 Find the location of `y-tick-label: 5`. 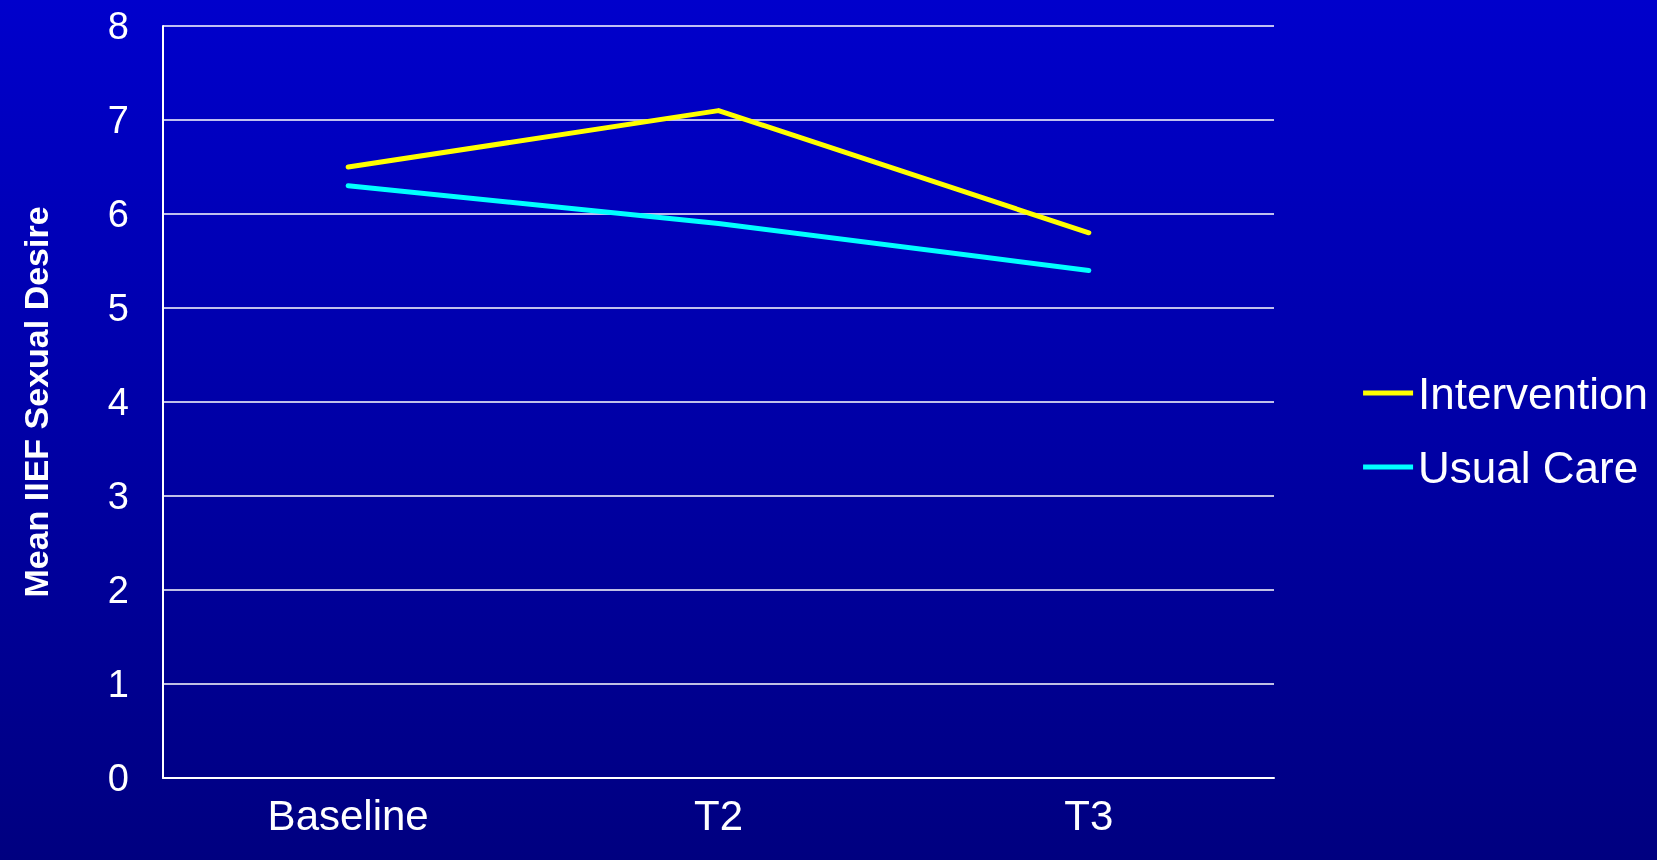

y-tick-label: 5 is located at coordinates (118, 308).